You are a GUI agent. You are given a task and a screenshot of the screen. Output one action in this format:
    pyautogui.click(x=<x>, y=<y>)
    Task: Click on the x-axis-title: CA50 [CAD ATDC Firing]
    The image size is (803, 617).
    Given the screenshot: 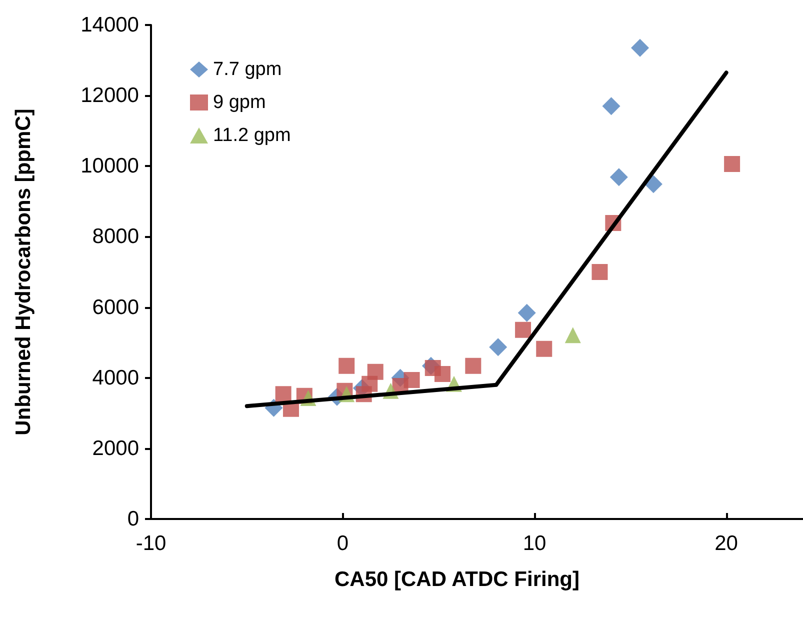 What is the action you would take?
    pyautogui.click(x=457, y=579)
    